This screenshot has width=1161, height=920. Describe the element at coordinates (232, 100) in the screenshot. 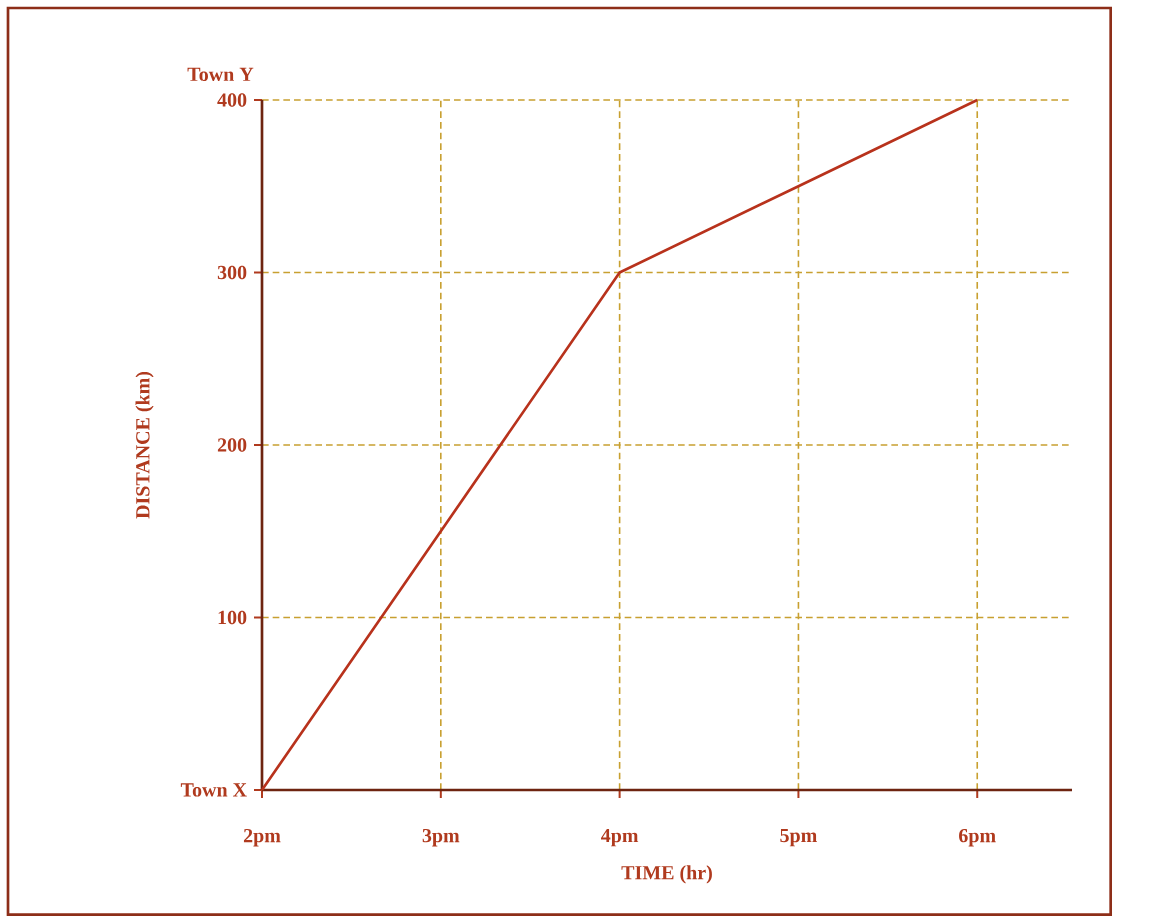

I see `y-tick-label: 400` at that location.